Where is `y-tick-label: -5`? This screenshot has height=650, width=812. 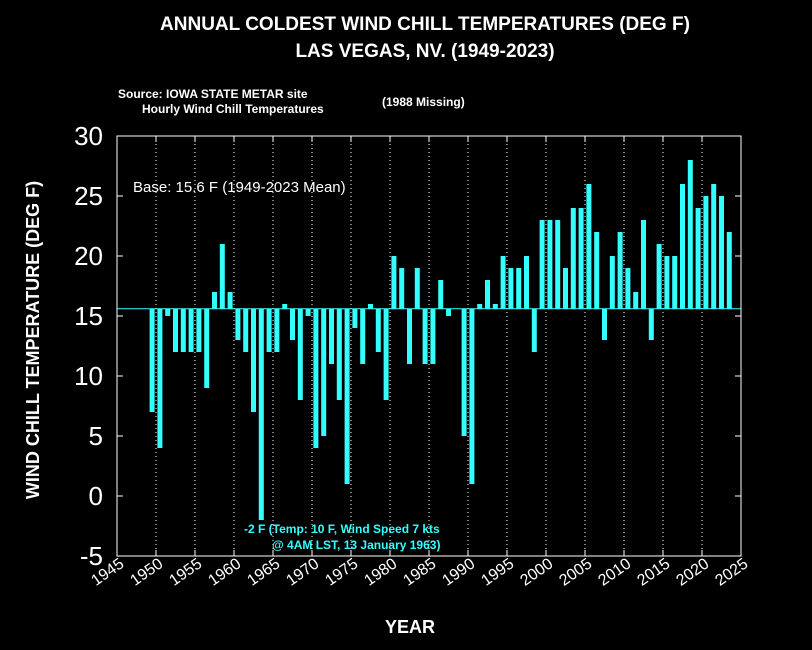
y-tick-label: -5 is located at coordinates (91, 556).